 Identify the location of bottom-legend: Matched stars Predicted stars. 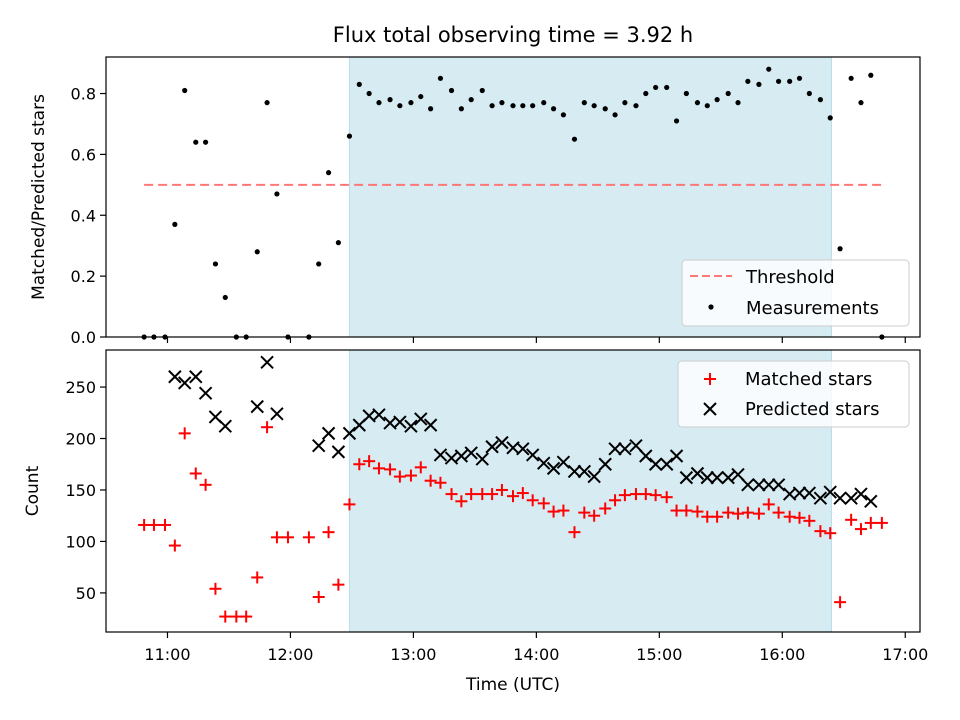
(793, 394).